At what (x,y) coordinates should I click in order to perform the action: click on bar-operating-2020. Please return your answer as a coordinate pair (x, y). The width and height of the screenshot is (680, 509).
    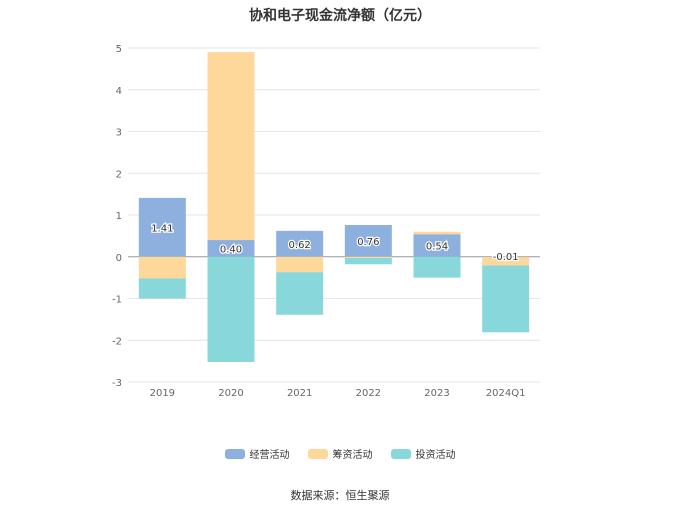
    Looking at the image, I should click on (231, 248).